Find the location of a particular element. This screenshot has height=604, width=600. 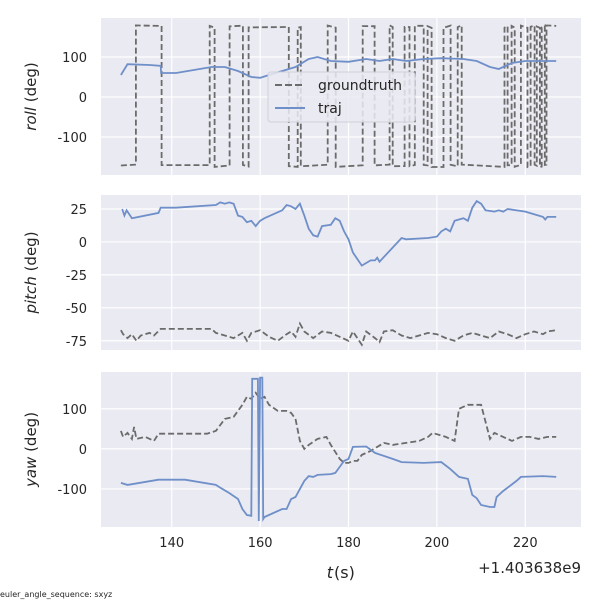

pitch-y-tick-label: 0 is located at coordinates (83, 243).